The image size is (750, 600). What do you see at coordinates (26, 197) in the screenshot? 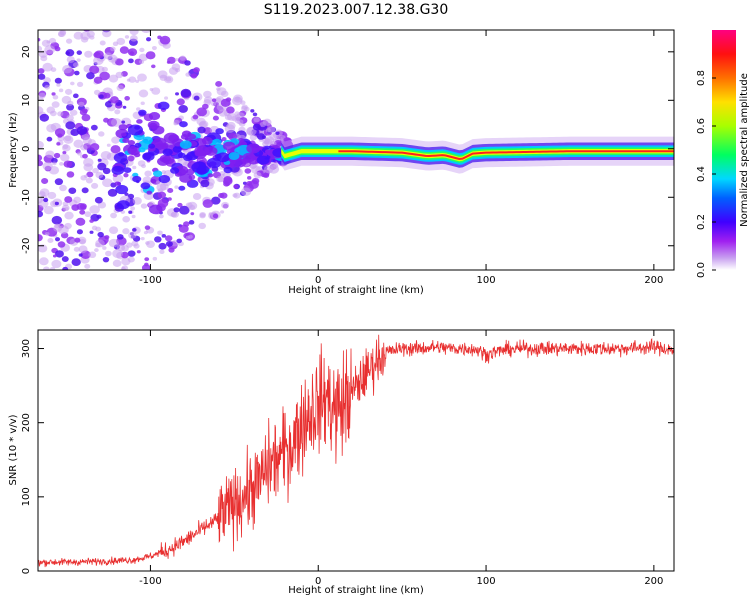
I see `y-tick-label: -10` at bounding box center [26, 197].